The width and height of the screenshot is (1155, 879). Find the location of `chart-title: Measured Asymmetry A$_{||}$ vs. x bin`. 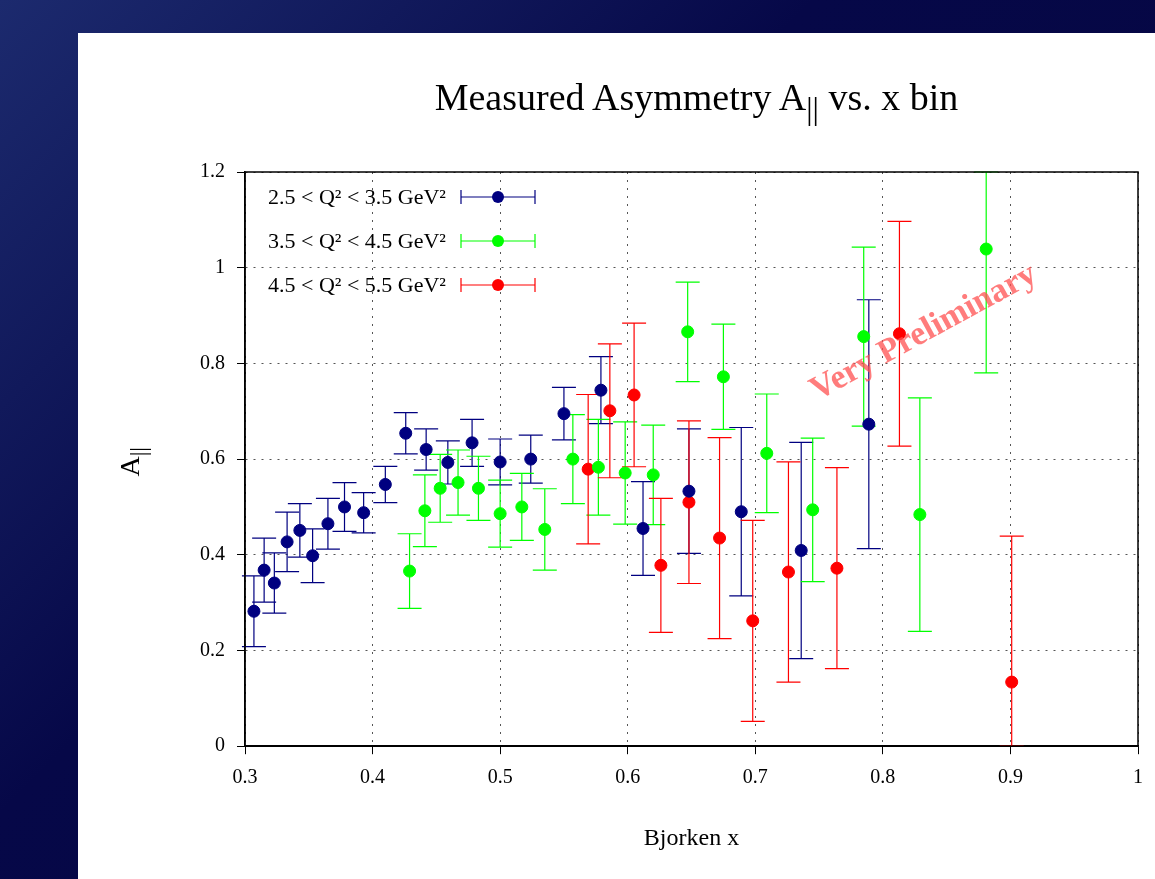

chart-title: Measured Asymmetry A$_{||}$ vs. x bin is located at coordinates (696, 101).